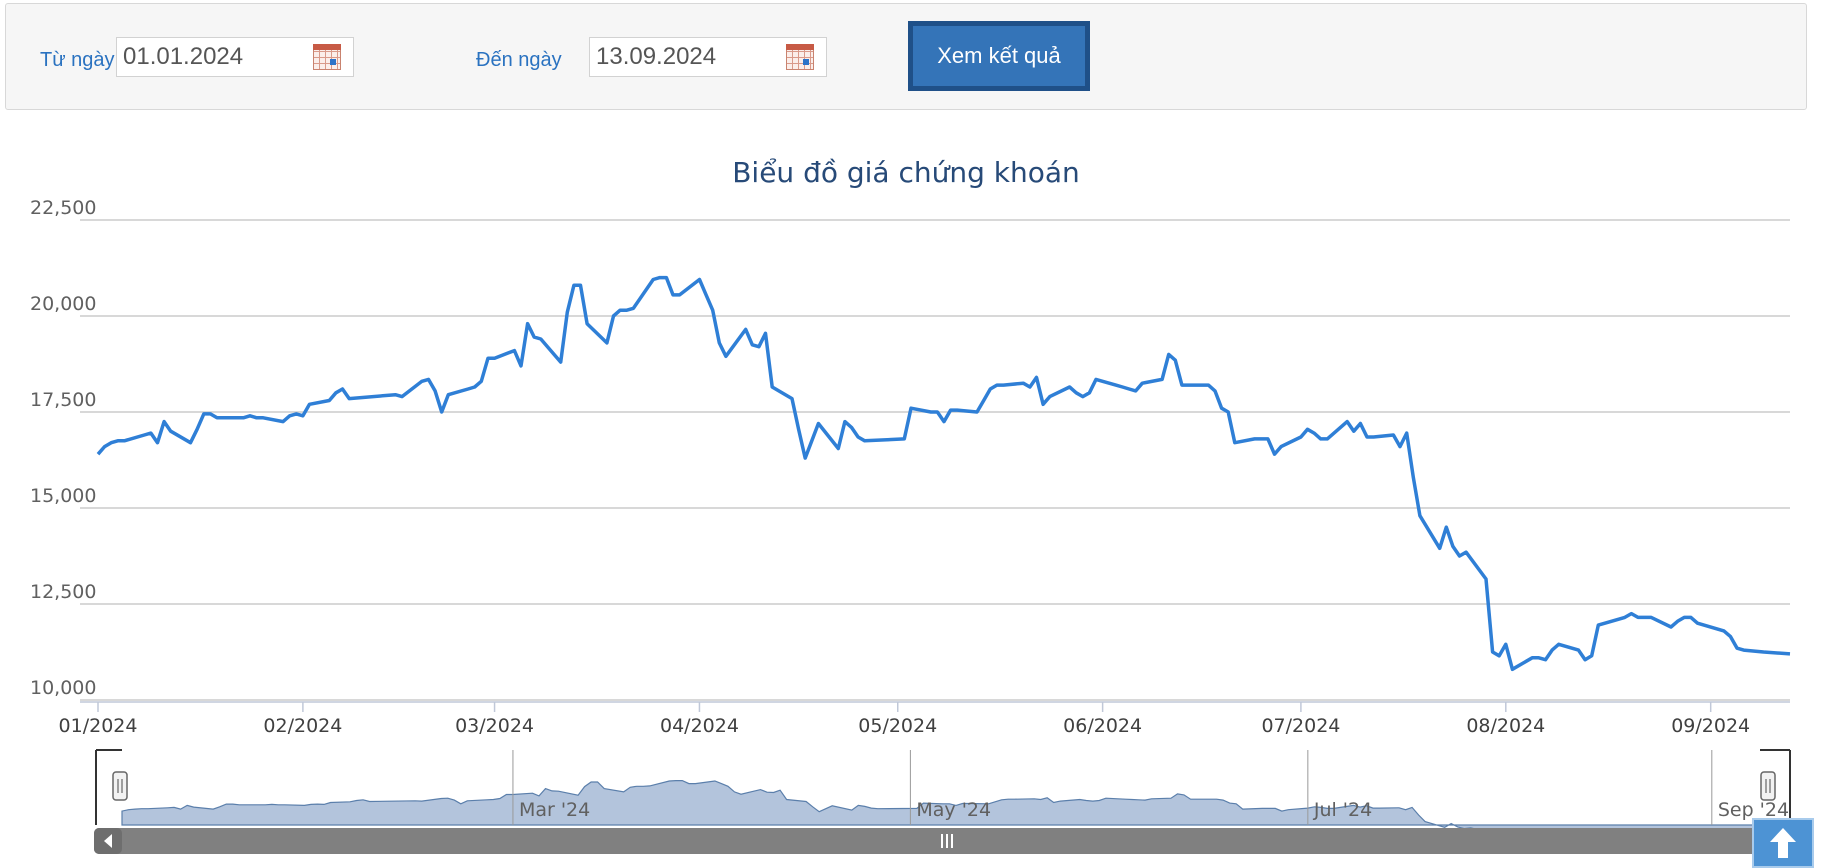 This screenshot has height=868, width=1826. Describe the element at coordinates (953, 810) in the screenshot. I see `navigator-tick-label: May '24` at that location.